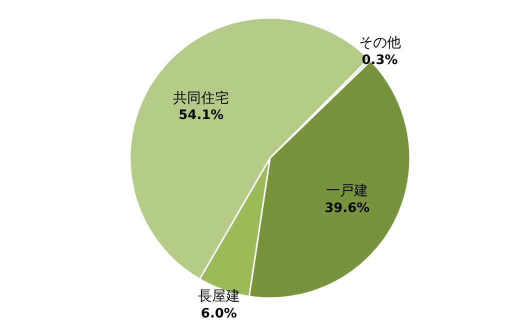 The height and width of the screenshot is (334, 529). Describe the element at coordinates (218, 314) in the screenshot. I see `data-label: 6.0%` at that location.